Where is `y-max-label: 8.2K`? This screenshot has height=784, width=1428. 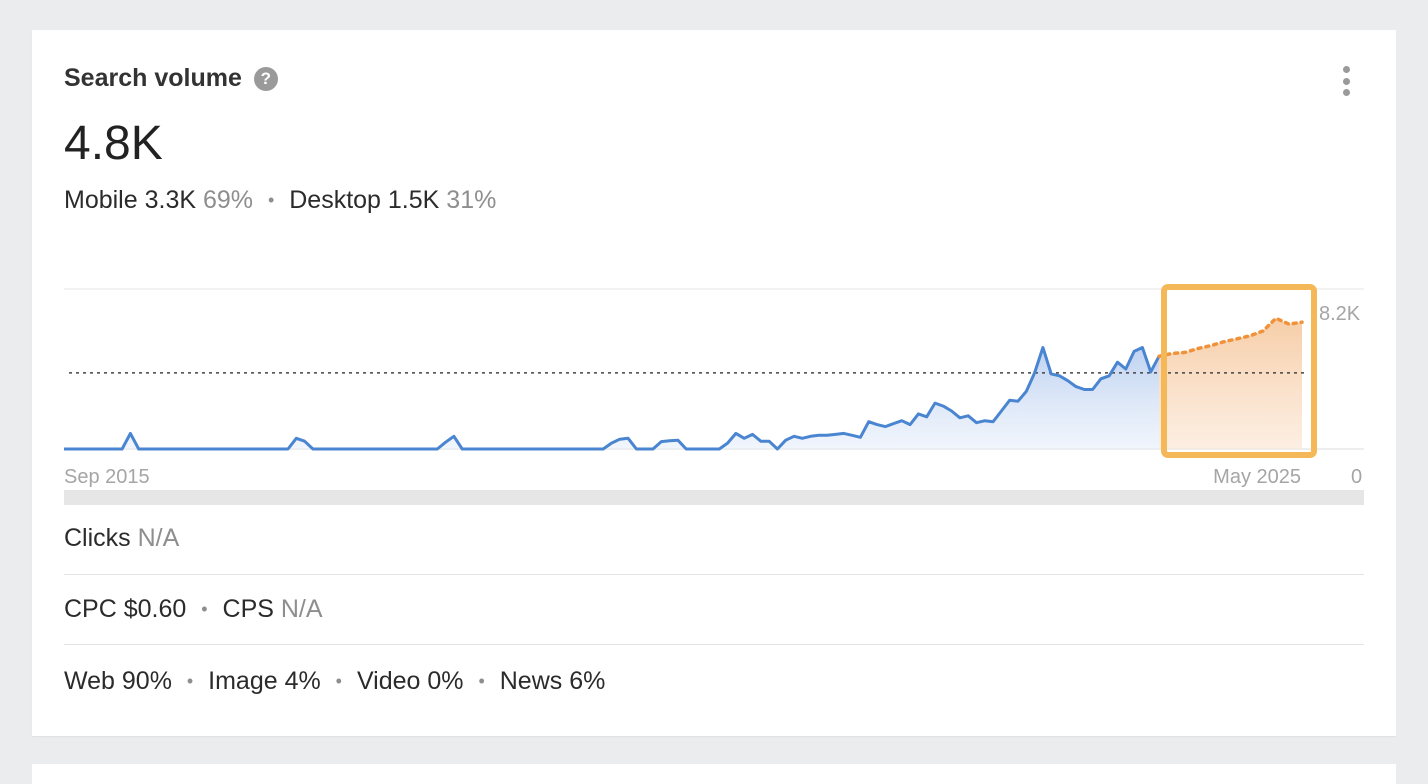 y-max-label: 8.2K is located at coordinates (1340, 314).